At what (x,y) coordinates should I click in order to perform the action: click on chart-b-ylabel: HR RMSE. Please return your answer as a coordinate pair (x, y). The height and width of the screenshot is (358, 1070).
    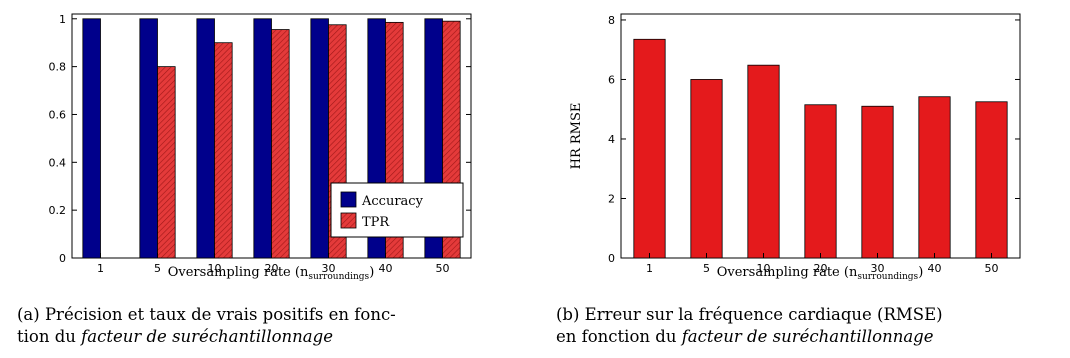
    Looking at the image, I should click on (576, 136).